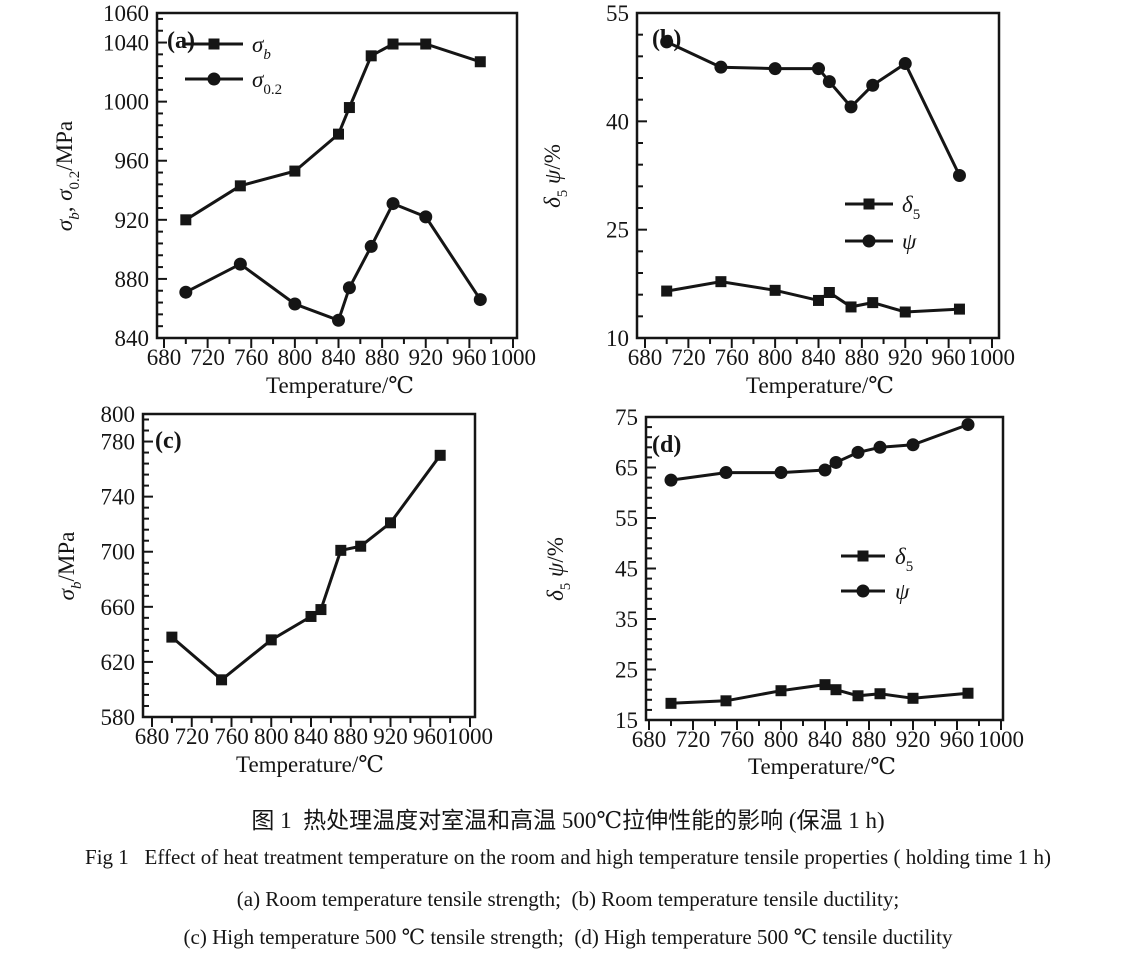 This screenshot has width=1136, height=966. I want to click on y-tick-label: 1060, so click(126, 13).